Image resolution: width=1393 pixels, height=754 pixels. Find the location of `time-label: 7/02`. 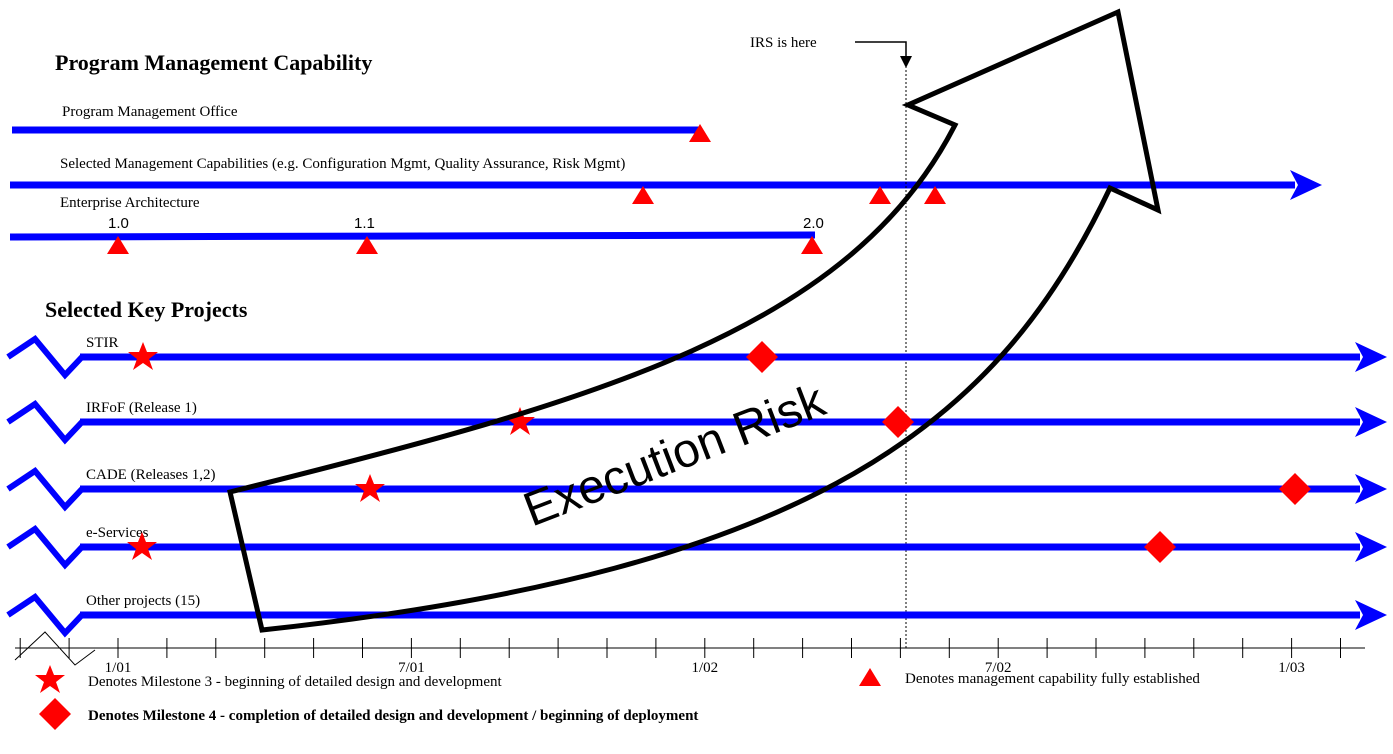

time-label: 7/02 is located at coordinates (998, 668).